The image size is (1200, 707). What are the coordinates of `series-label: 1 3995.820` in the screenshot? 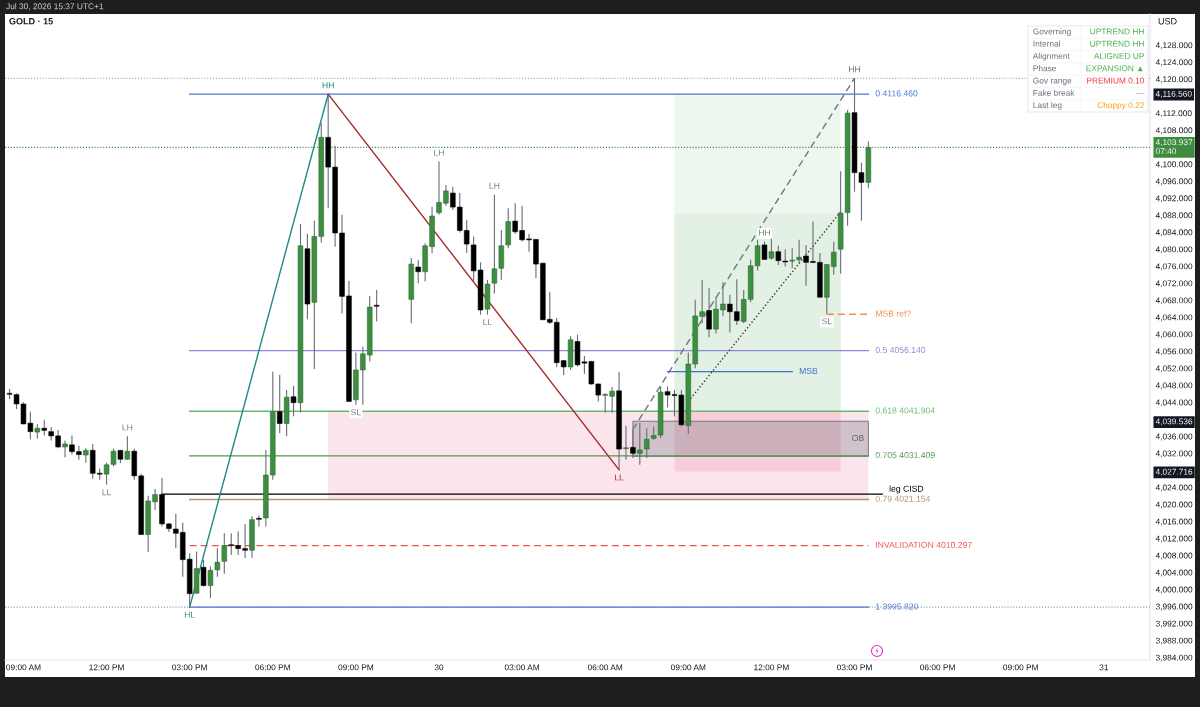 It's located at (897, 606).